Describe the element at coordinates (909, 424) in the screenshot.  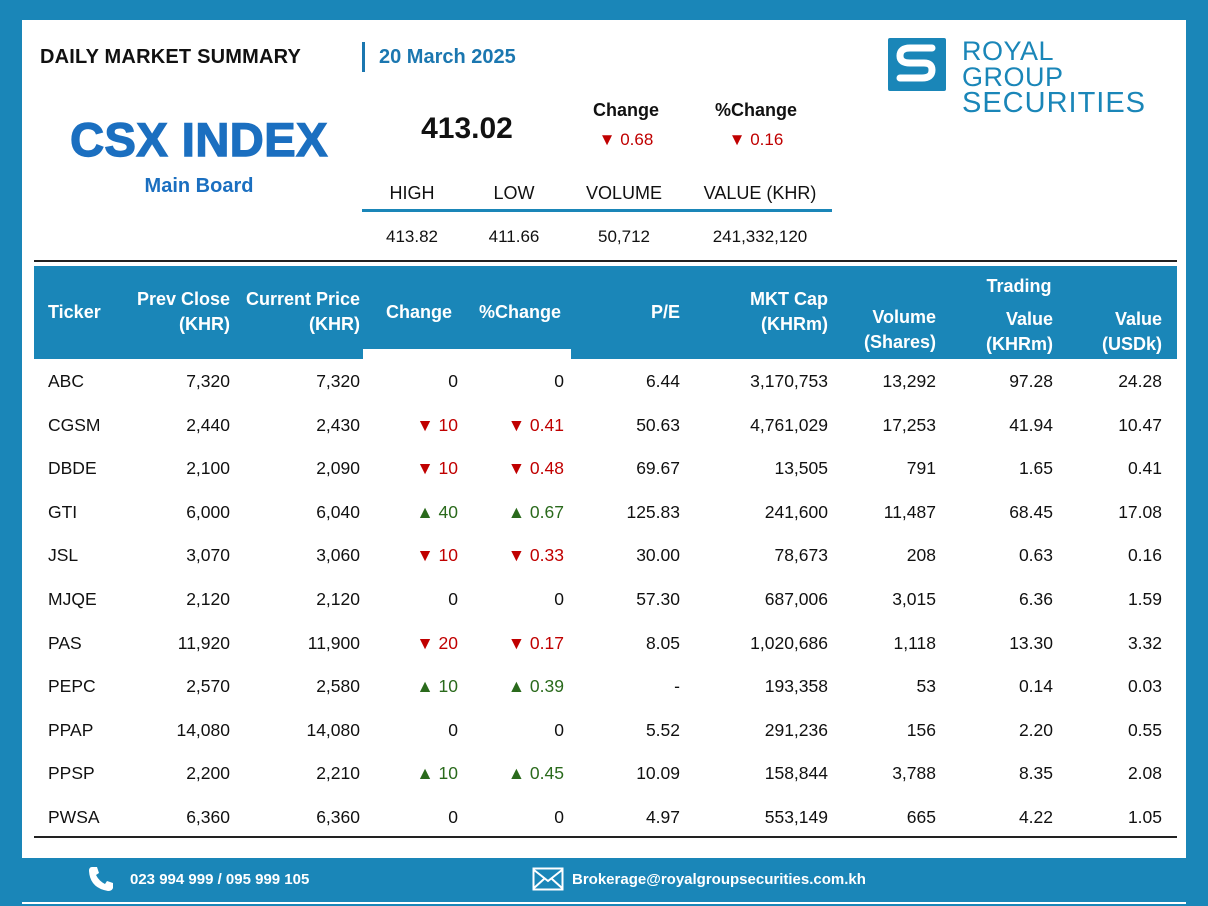
I see `cell-volume: 17,253` at that location.